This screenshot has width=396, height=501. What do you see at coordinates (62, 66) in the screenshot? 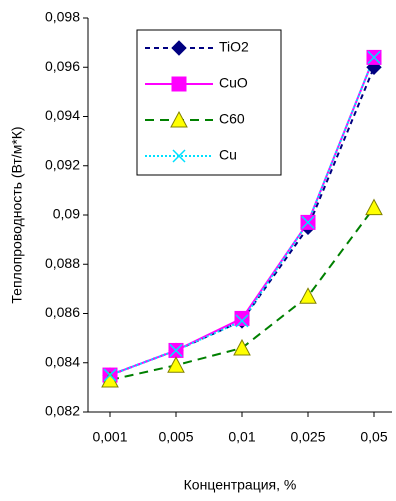
I see `y-tick-label: 0,096` at bounding box center [62, 66].